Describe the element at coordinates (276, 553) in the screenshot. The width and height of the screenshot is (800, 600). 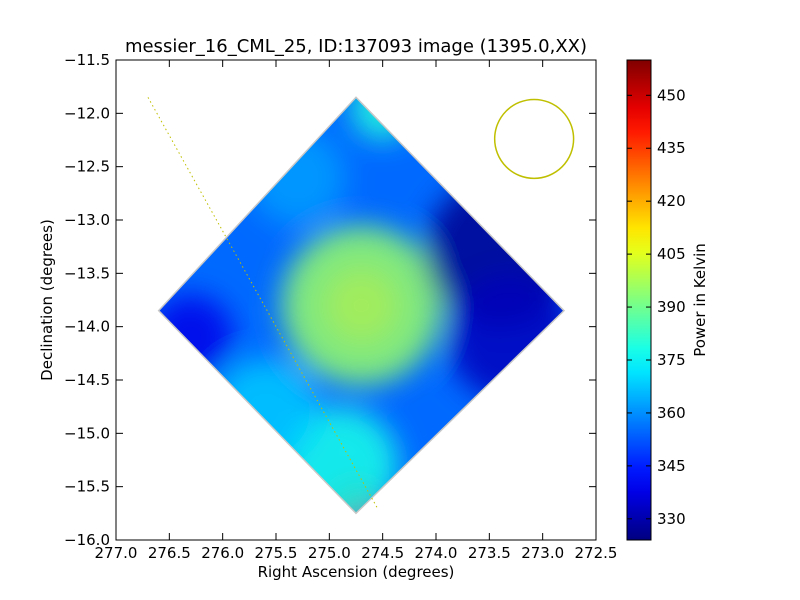
I see `x-tick-label: 275.5` at that location.